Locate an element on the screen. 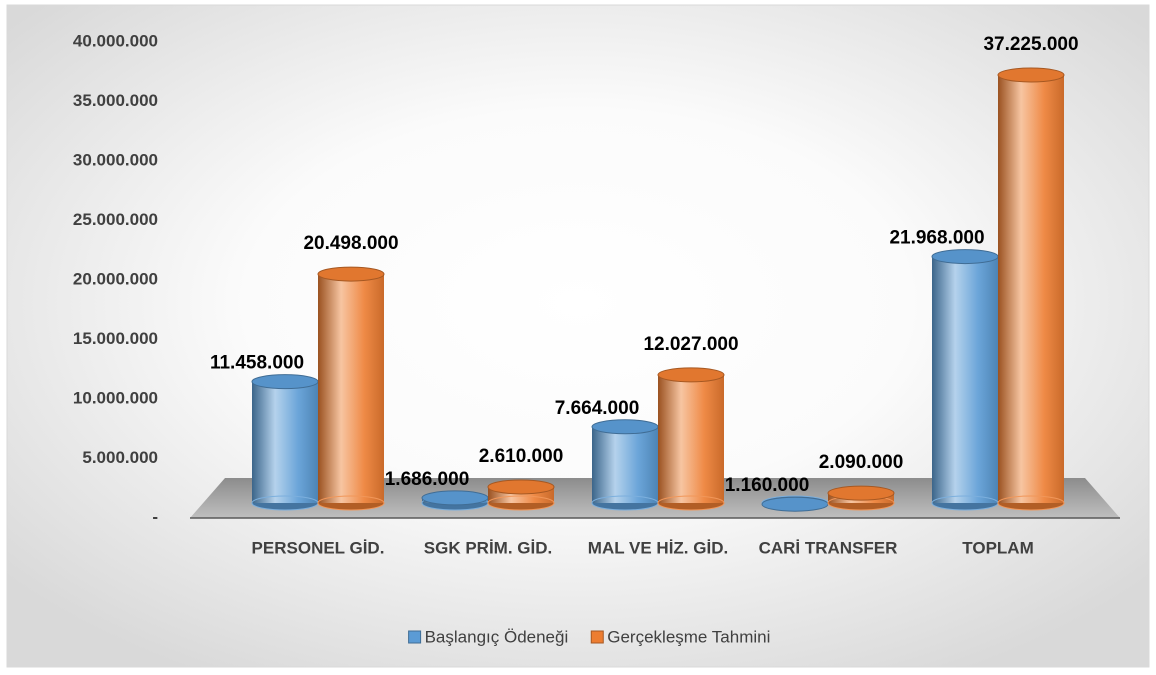 Image resolution: width=1156 pixels, height=675 pixels. y-tick-label: 30.000.000 is located at coordinates (115, 159).